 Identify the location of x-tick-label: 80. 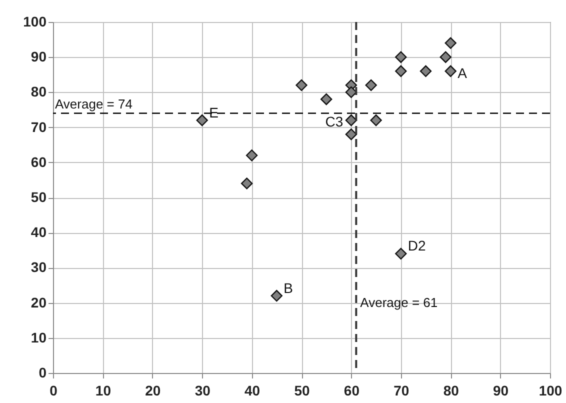
(451, 390).